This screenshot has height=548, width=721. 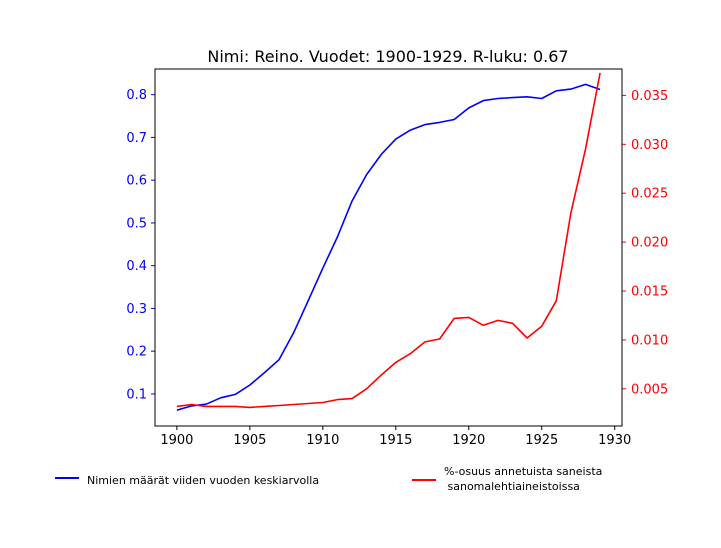 I want to click on x-tick-label: 1925, so click(x=541, y=440).